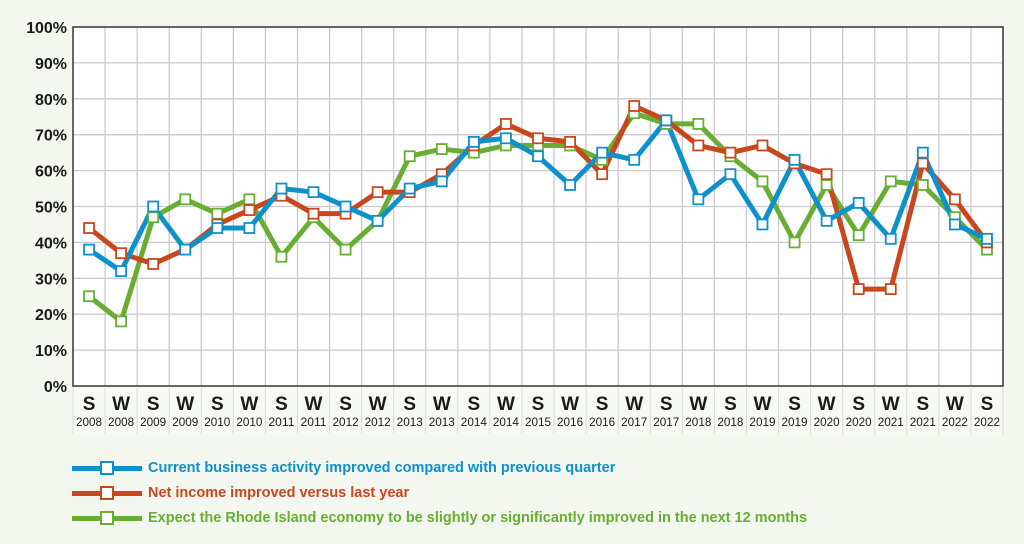 The image size is (1024, 544). What do you see at coordinates (281, 423) in the screenshot?
I see `x-tick-year: 2011` at bounding box center [281, 423].